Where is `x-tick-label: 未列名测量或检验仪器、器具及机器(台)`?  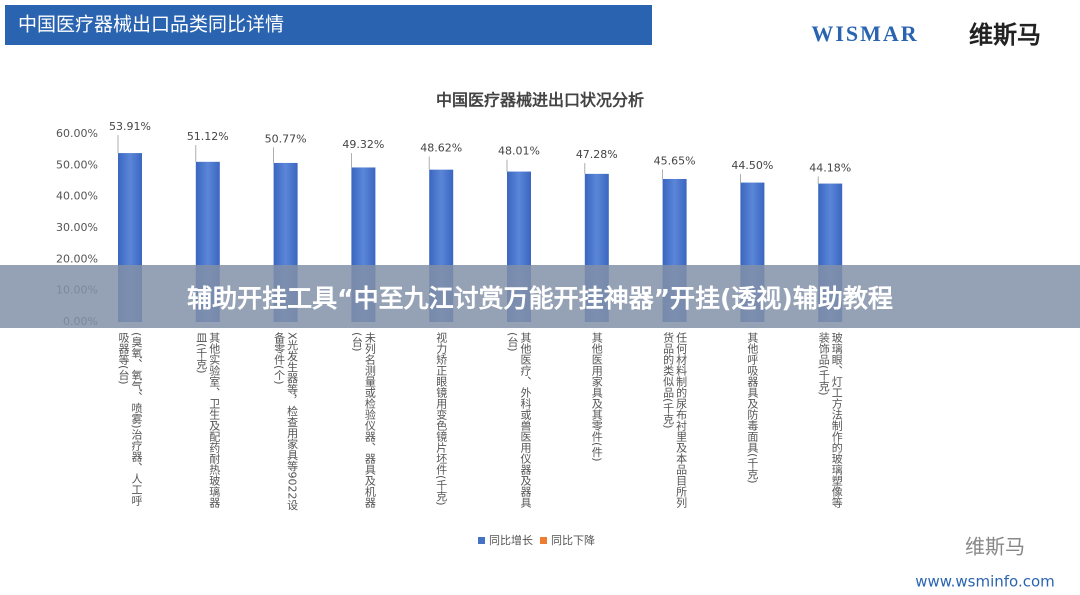
x-tick-label: 未列名测量或检验仪器、器具及机器(台) is located at coordinates (363, 420).